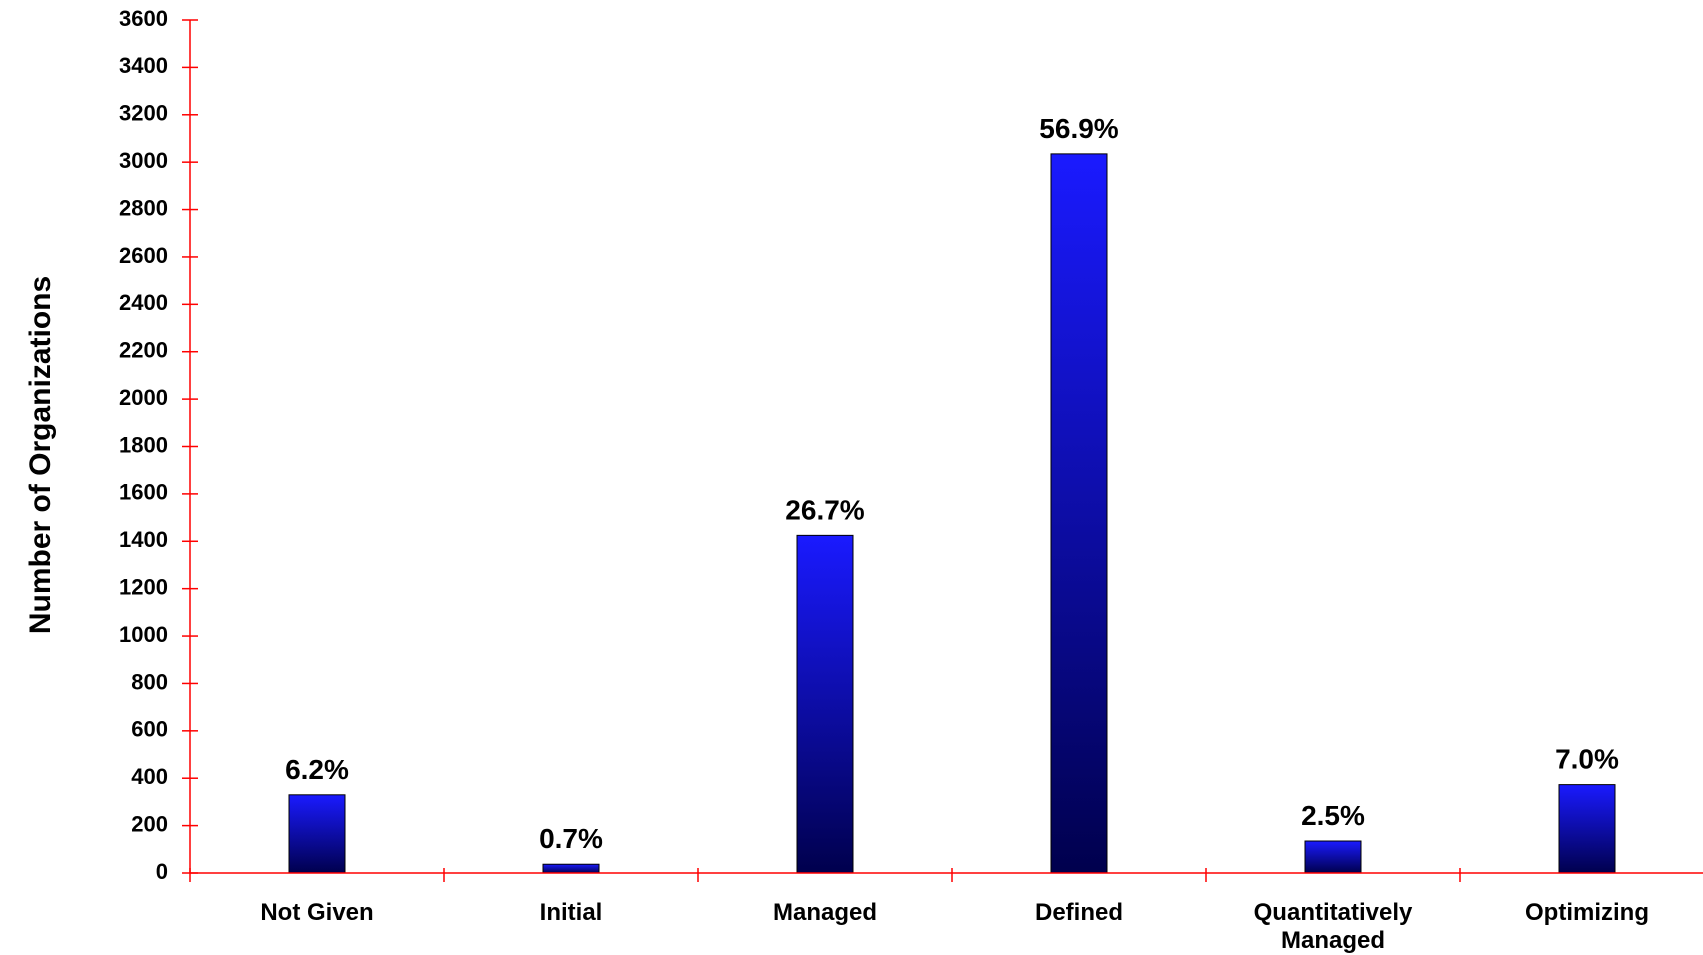 The height and width of the screenshot is (955, 1703). What do you see at coordinates (143, 18) in the screenshot?
I see `y-tick-label: 3600` at bounding box center [143, 18].